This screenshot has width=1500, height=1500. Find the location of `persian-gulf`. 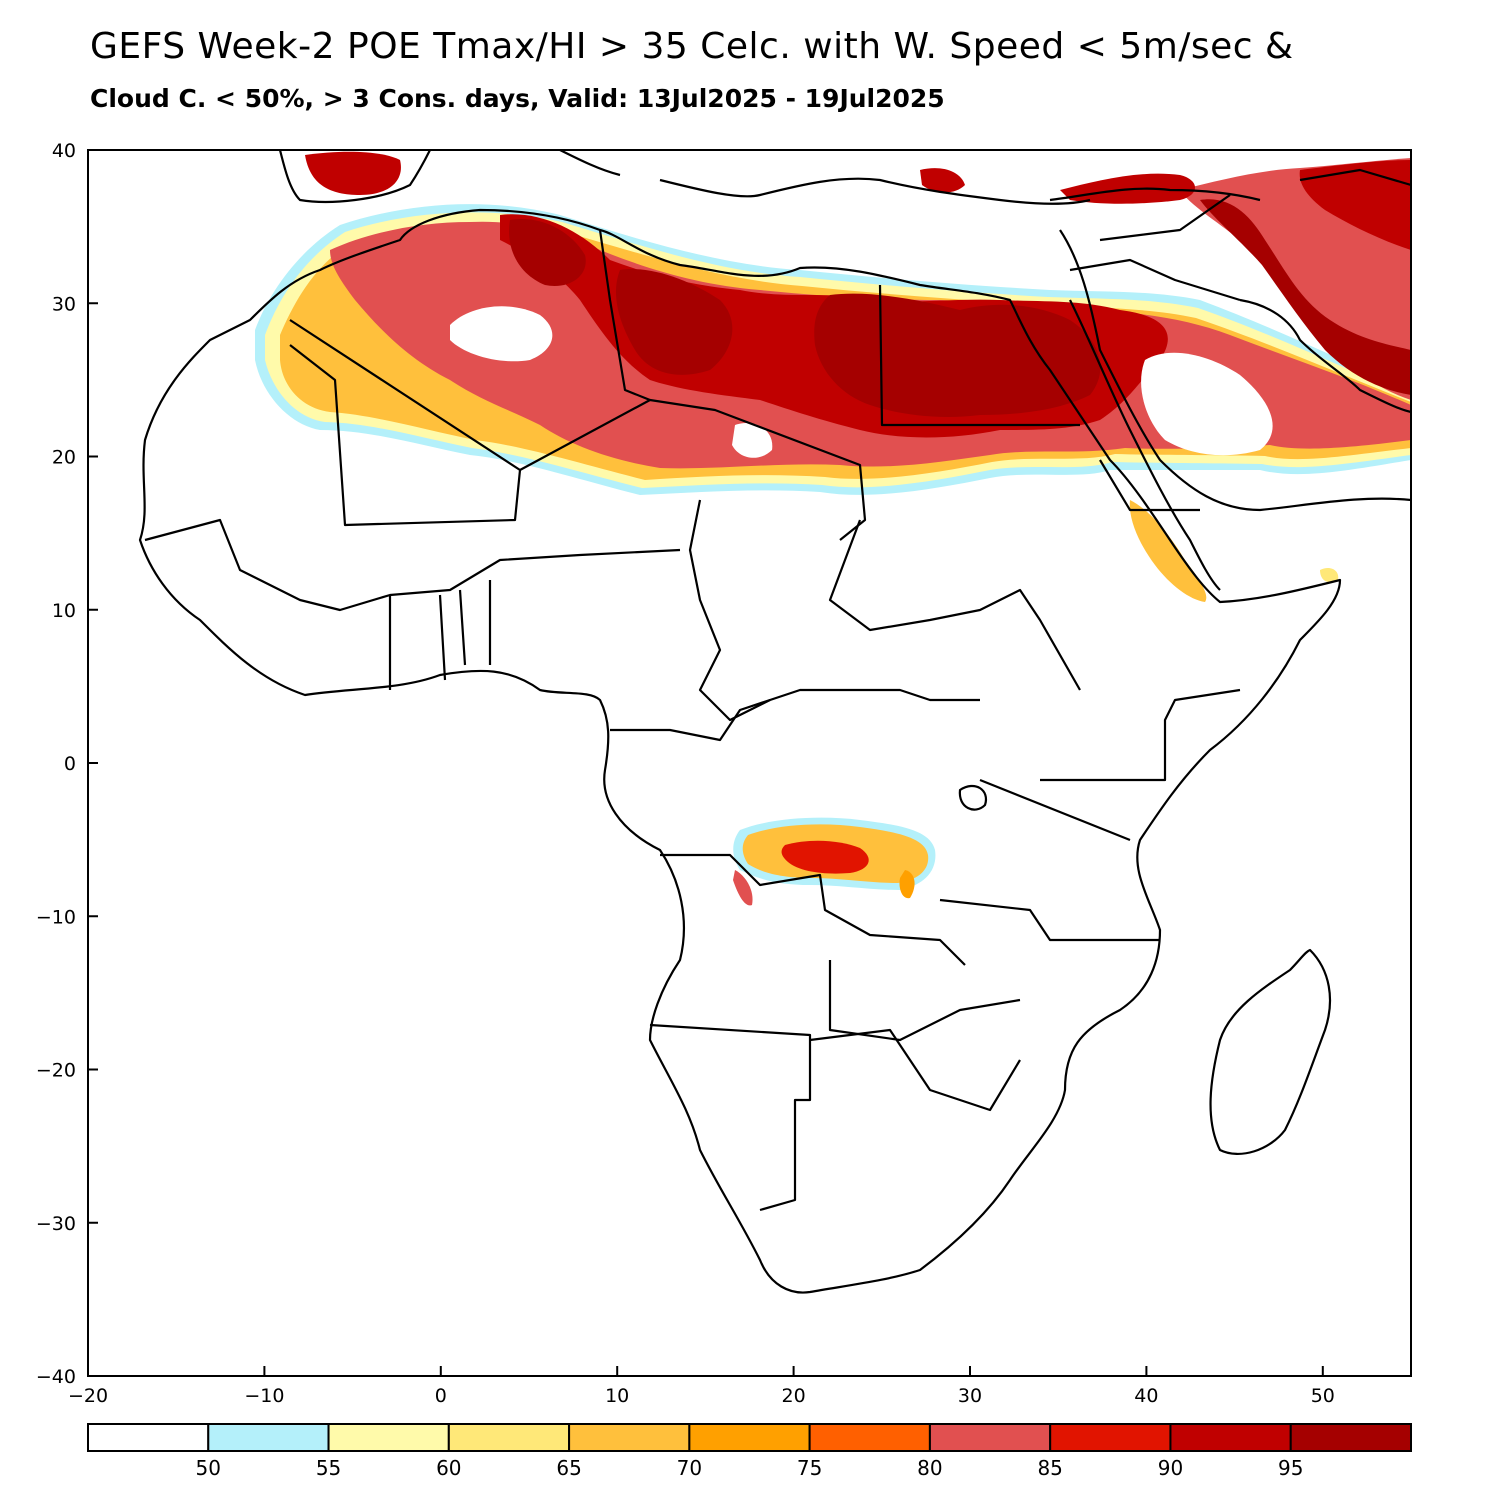

persian-gulf is located at coordinates (1325, 356).